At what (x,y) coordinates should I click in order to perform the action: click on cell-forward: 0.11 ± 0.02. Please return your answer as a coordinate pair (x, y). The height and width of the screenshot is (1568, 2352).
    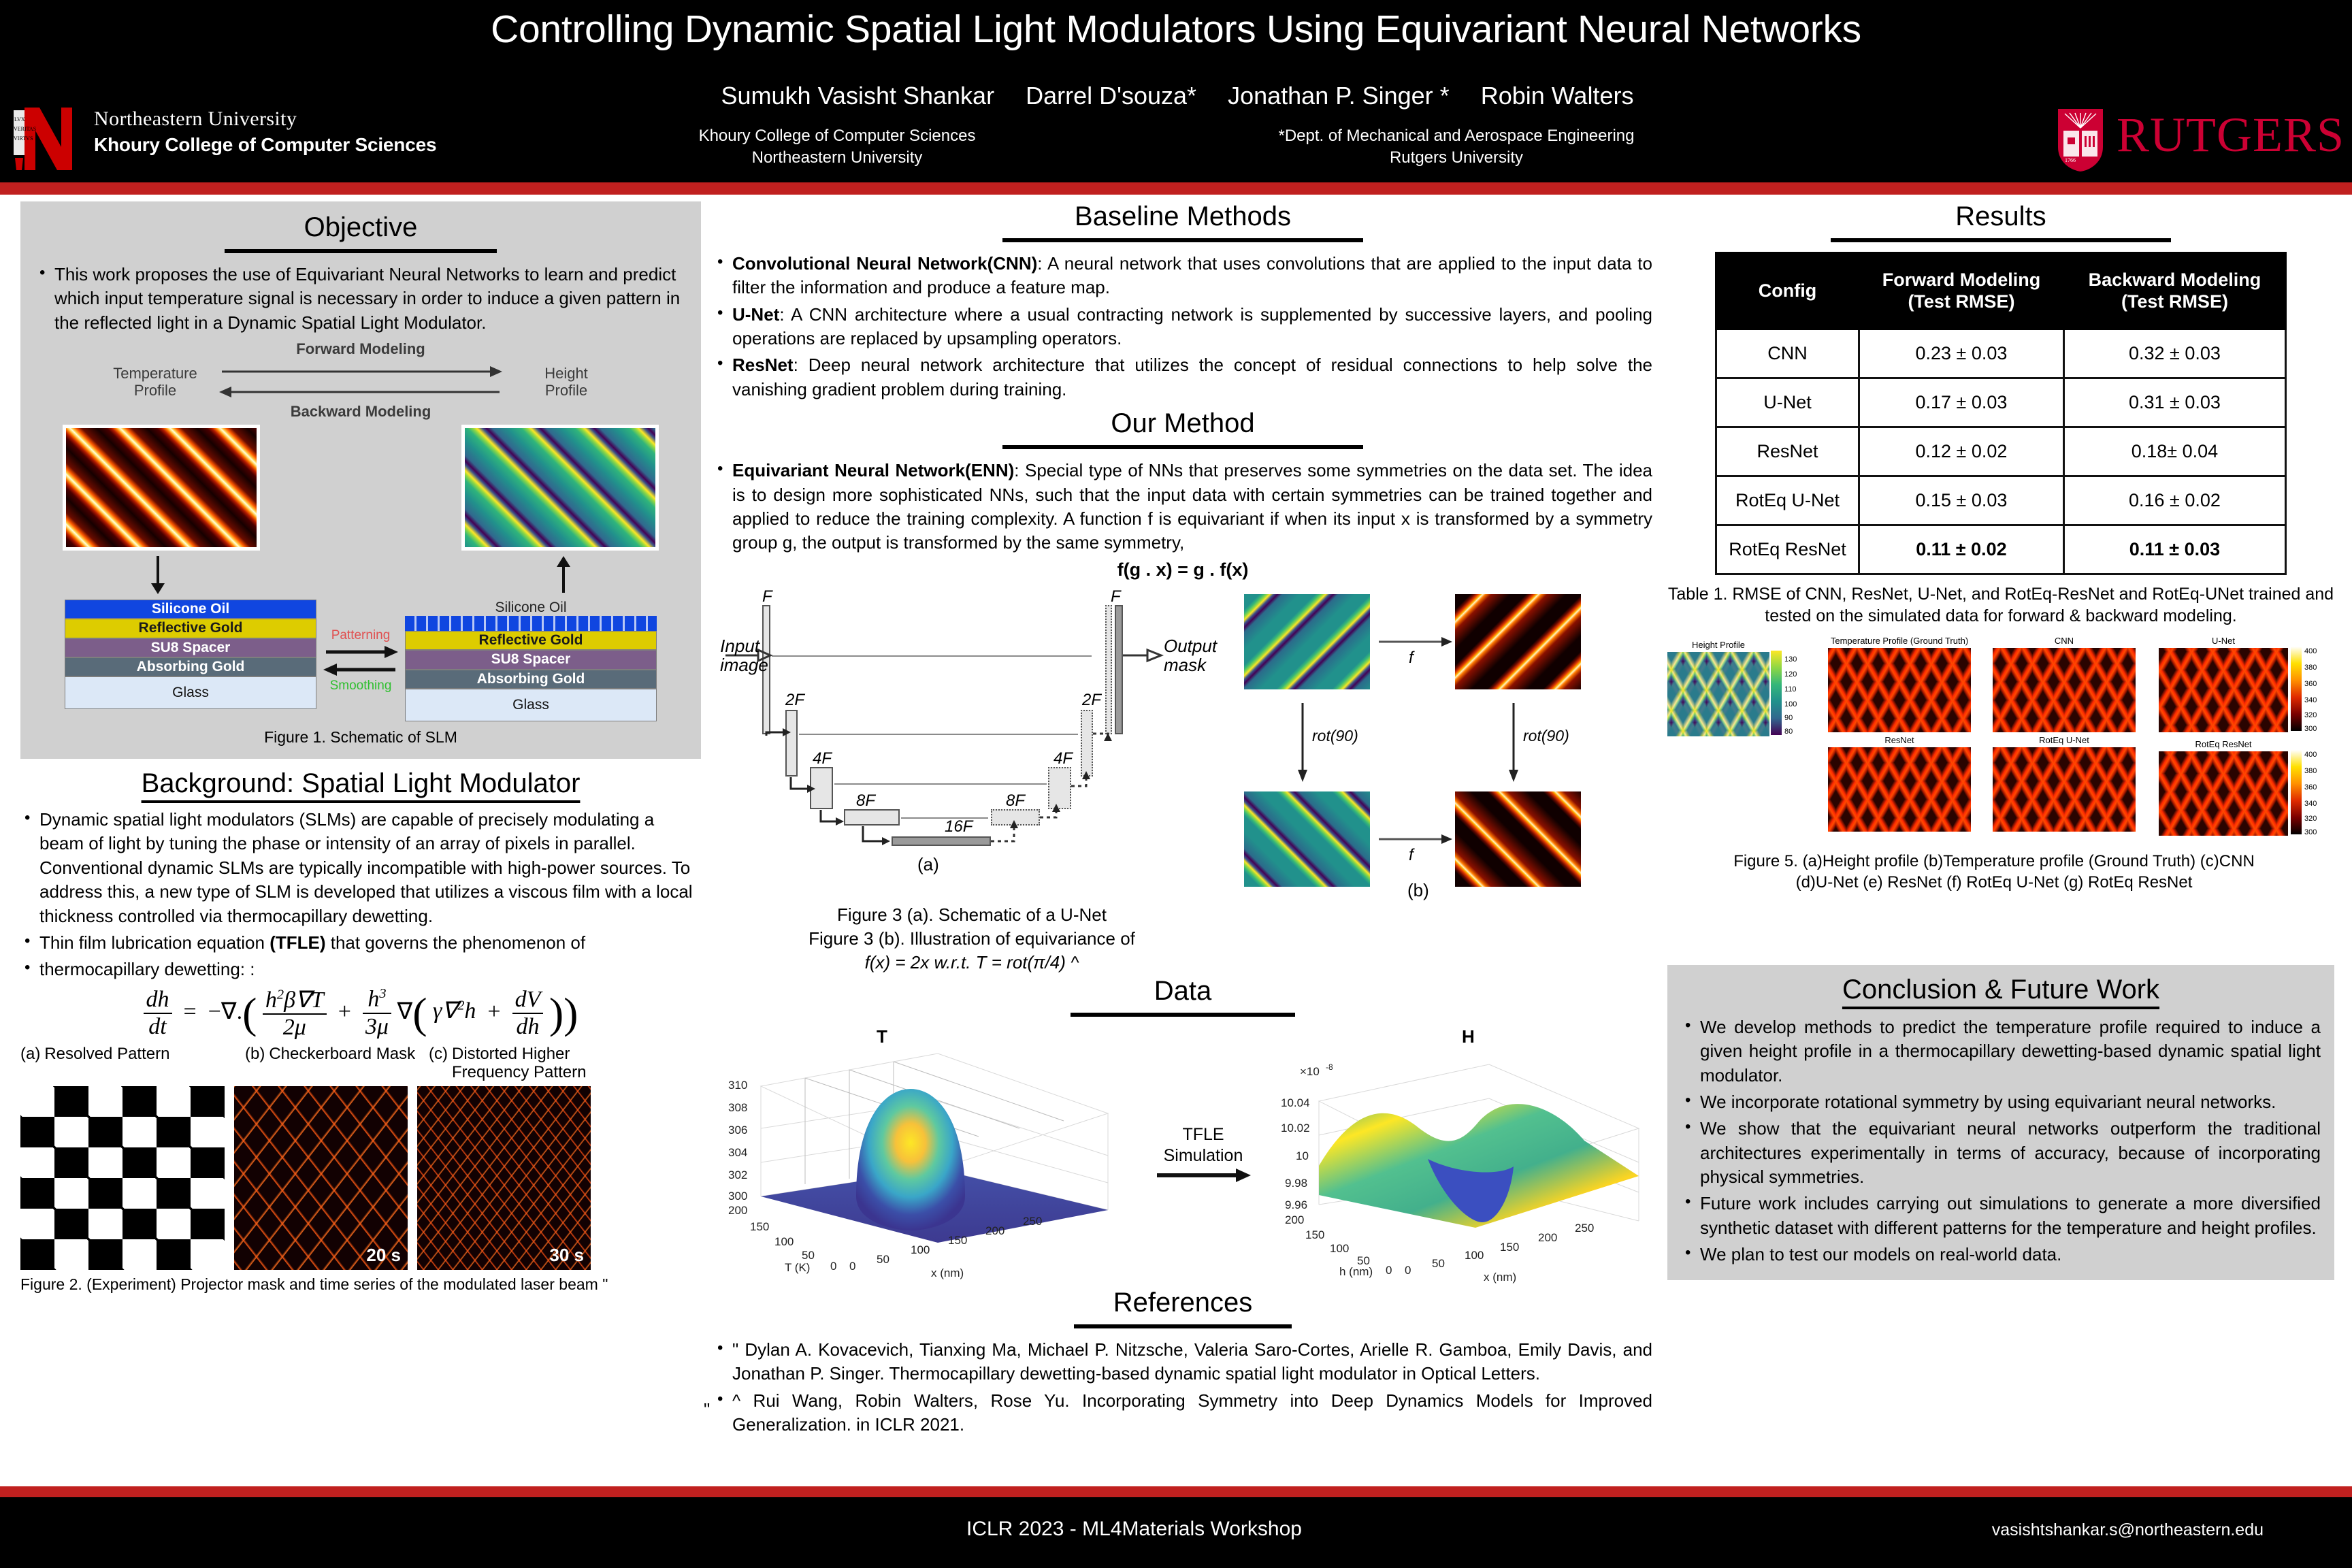
    Looking at the image, I should click on (1961, 549).